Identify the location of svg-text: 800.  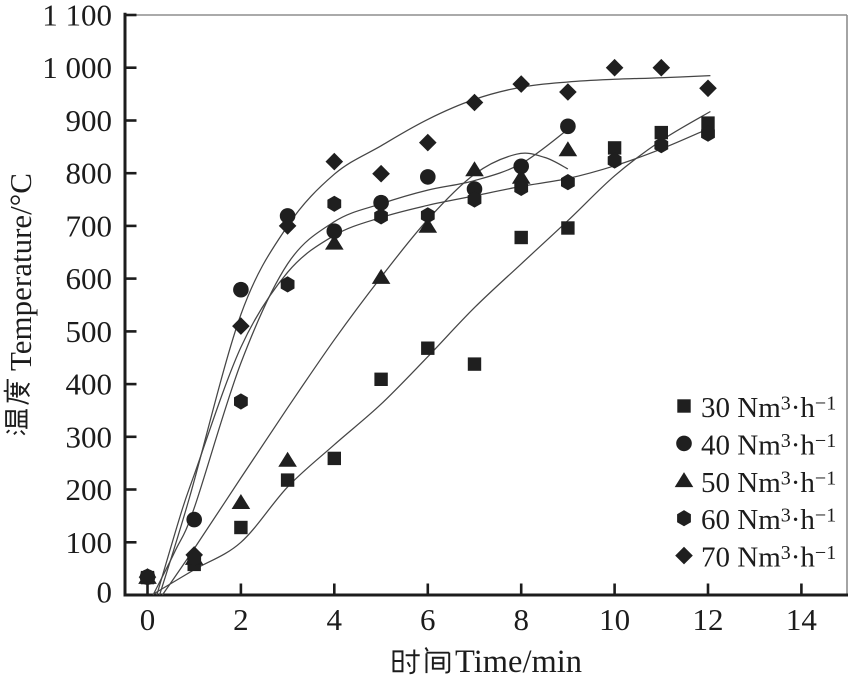
(89, 173).